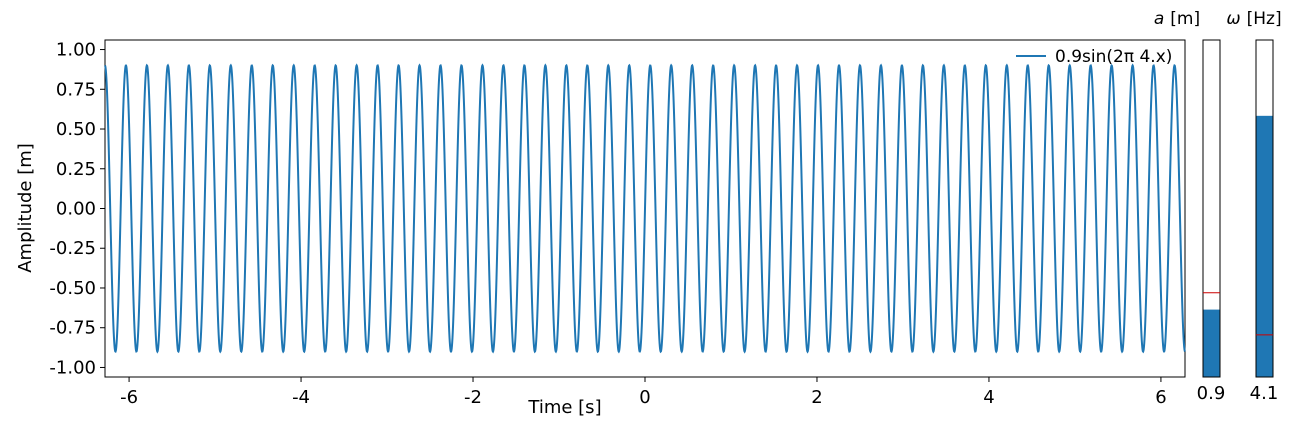 This screenshot has width=1294, height=424. I want to click on y-tick-label: 0.50, so click(76, 129).